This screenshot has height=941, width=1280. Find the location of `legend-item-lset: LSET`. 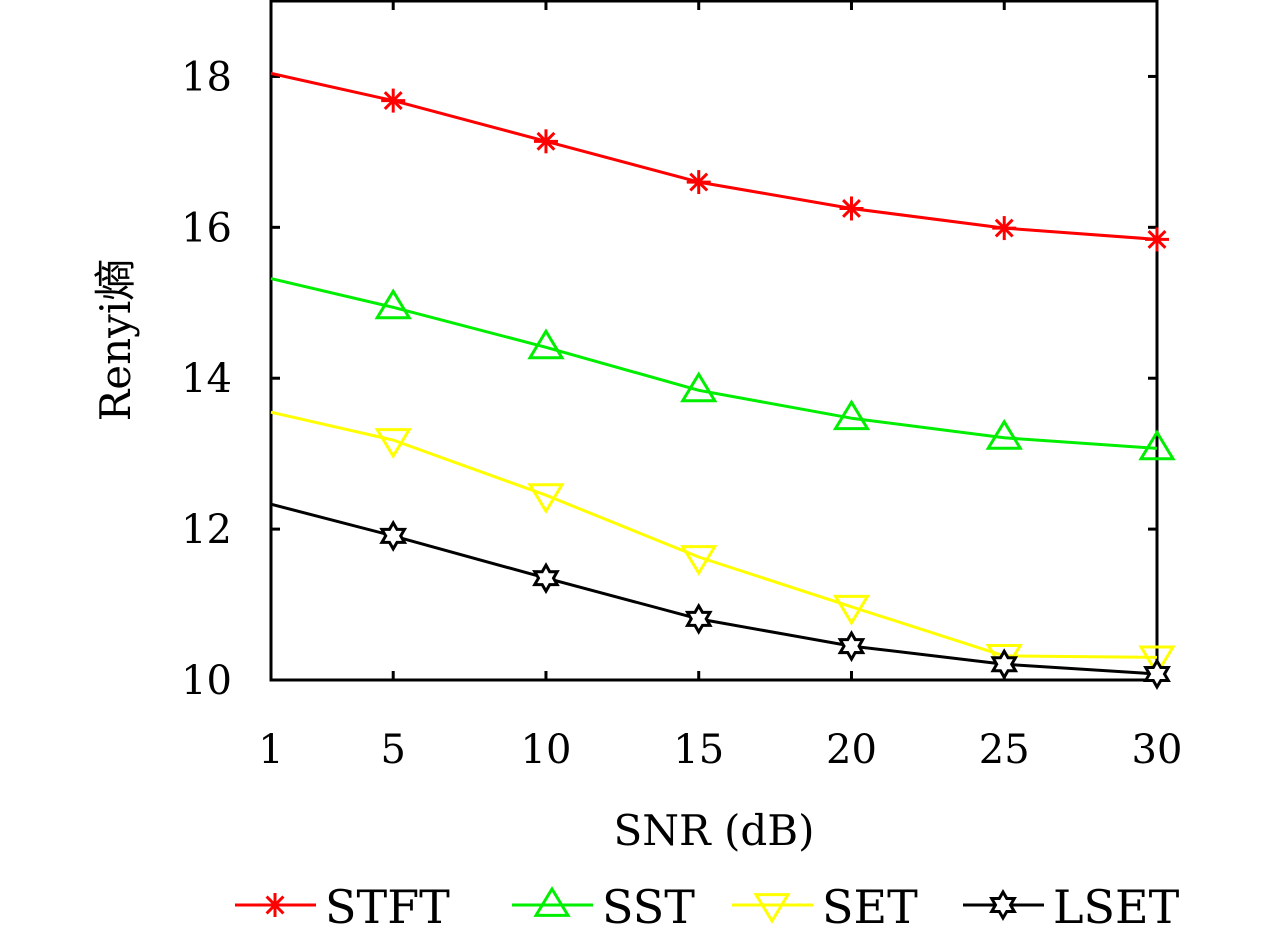

legend-item-lset: LSET is located at coordinates (1071, 907).